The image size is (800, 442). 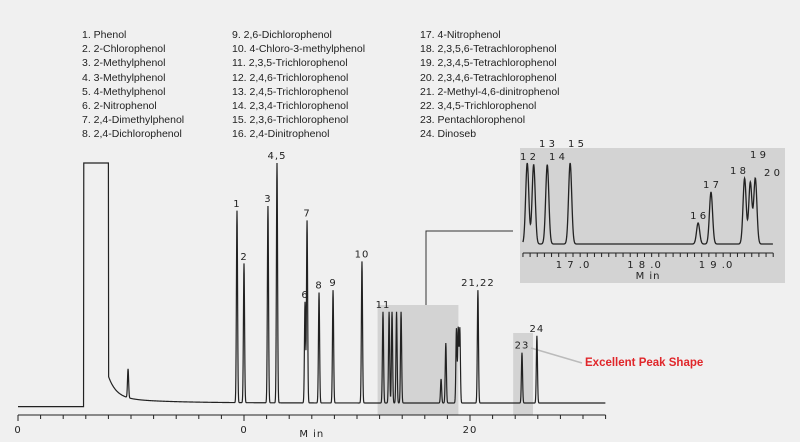 I want to click on inset-x-tick-label: 1 7 .0, so click(x=573, y=265).